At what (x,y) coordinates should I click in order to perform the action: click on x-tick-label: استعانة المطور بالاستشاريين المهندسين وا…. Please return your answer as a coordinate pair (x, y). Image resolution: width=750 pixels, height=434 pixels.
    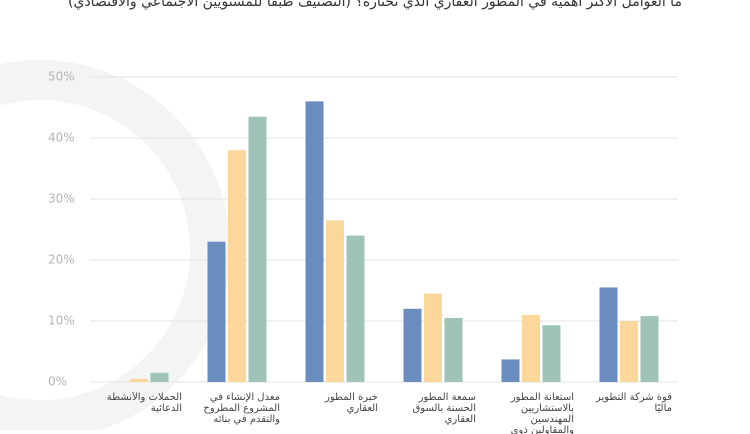
    Looking at the image, I should click on (542, 413).